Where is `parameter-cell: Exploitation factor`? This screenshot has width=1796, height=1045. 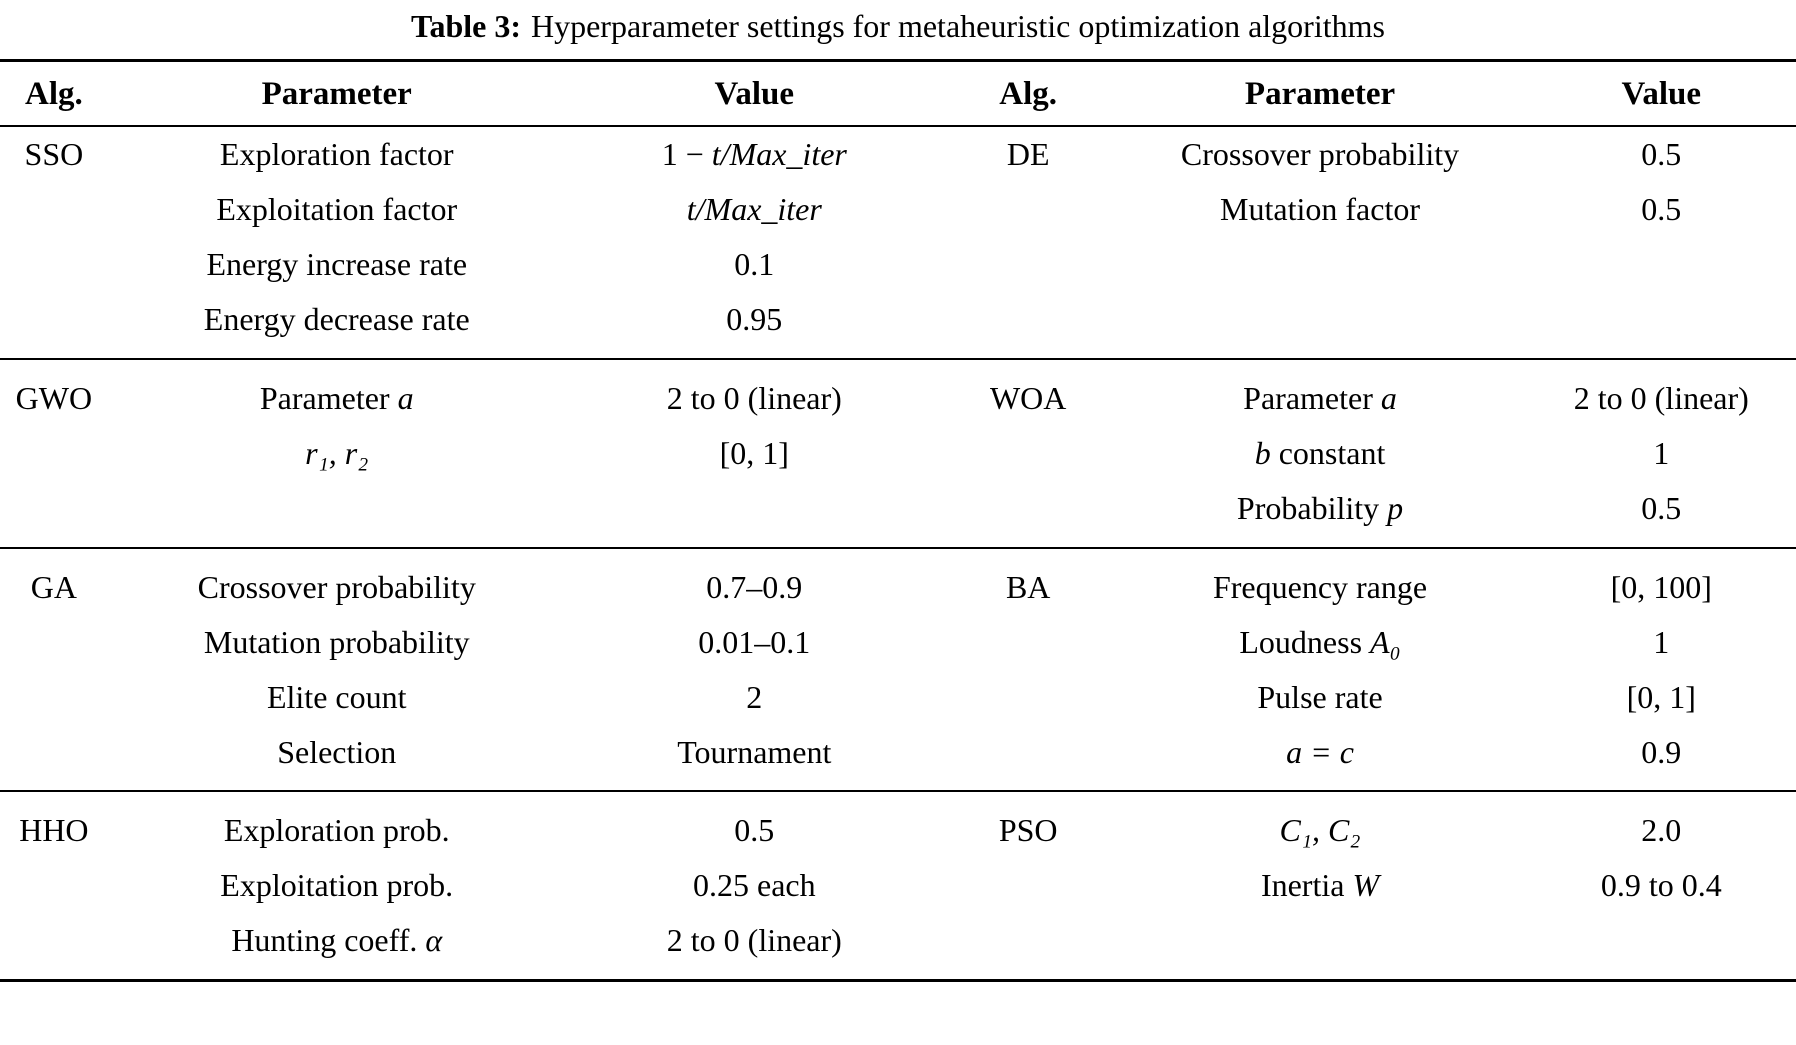 parameter-cell: Exploitation factor is located at coordinates (337, 209).